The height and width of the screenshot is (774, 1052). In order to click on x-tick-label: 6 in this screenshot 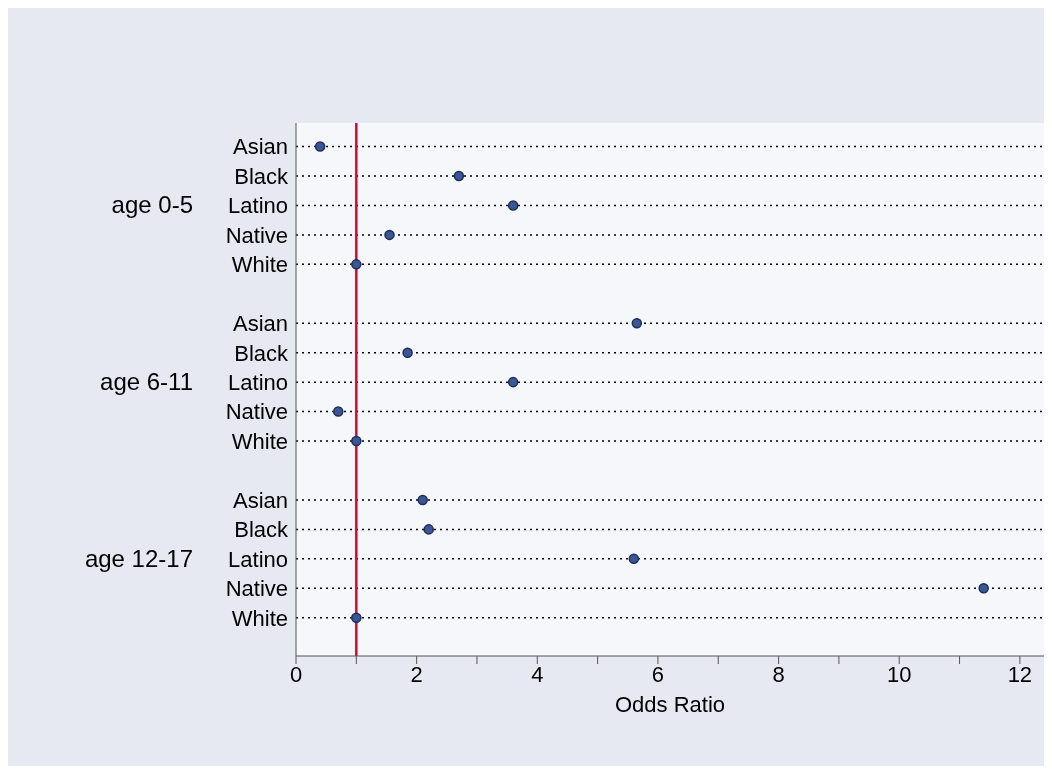, I will do `click(658, 674)`.